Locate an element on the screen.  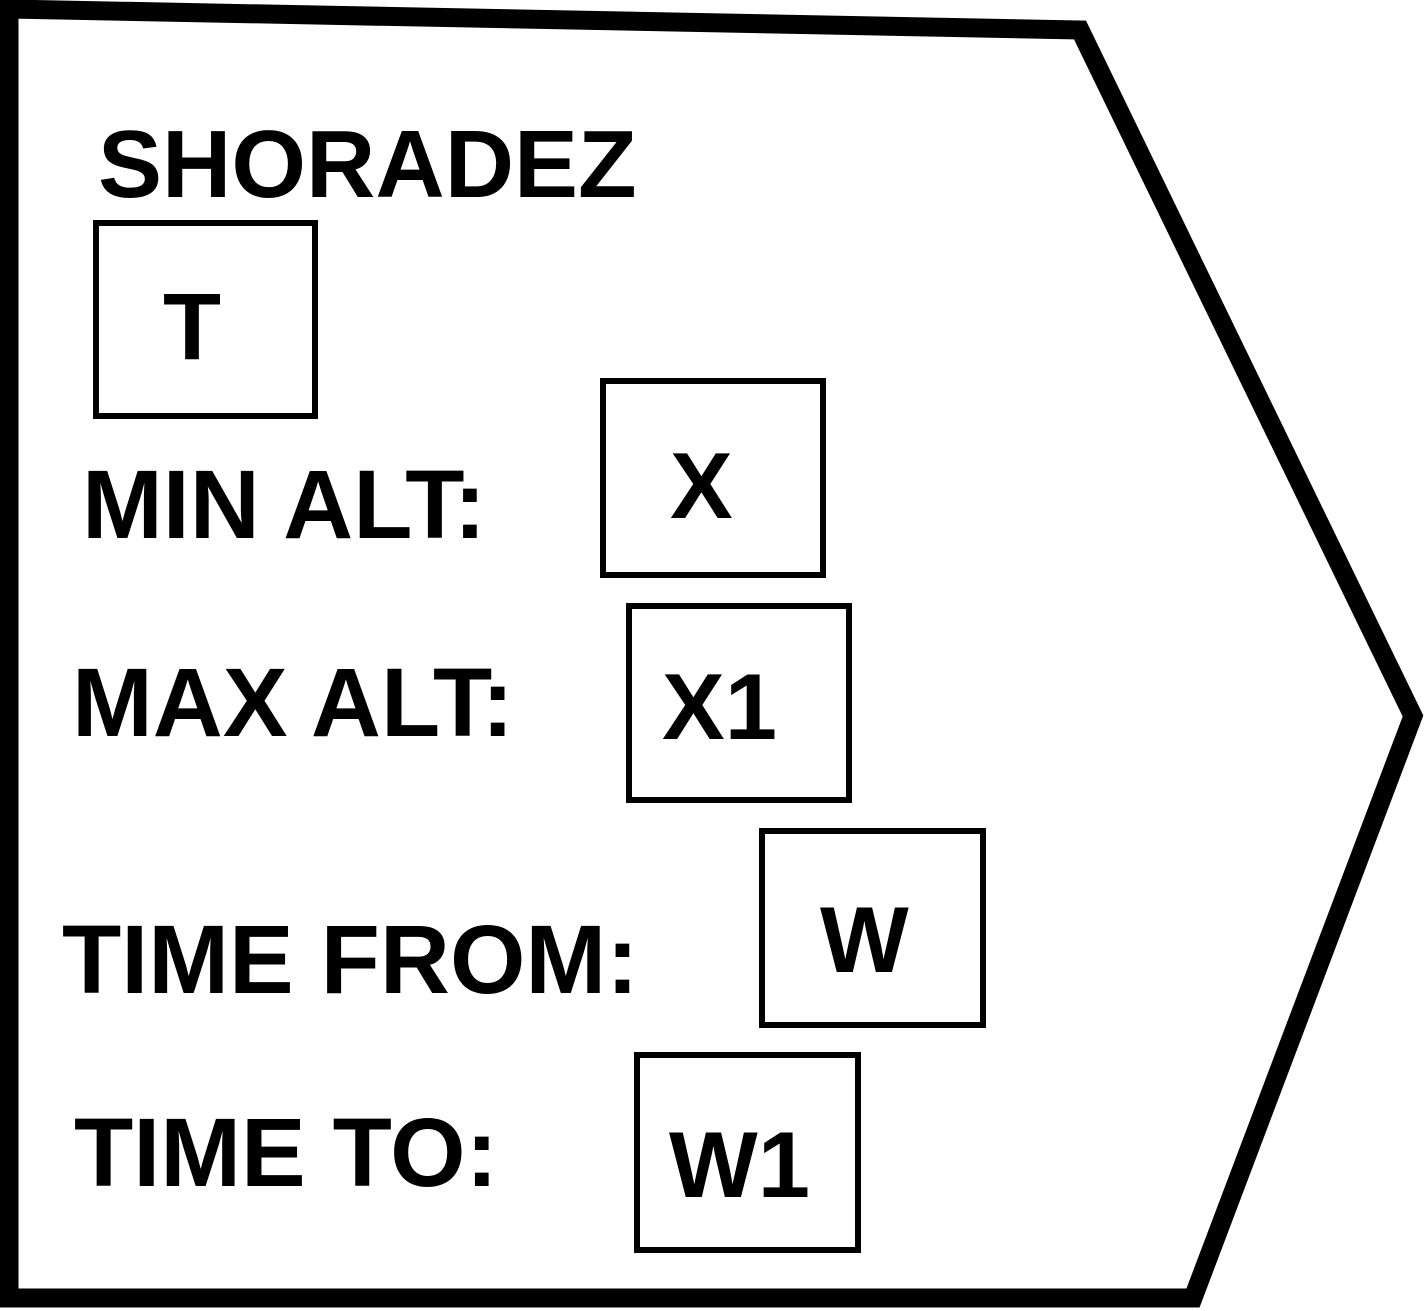
time-to-box is located at coordinates (747, 1152).